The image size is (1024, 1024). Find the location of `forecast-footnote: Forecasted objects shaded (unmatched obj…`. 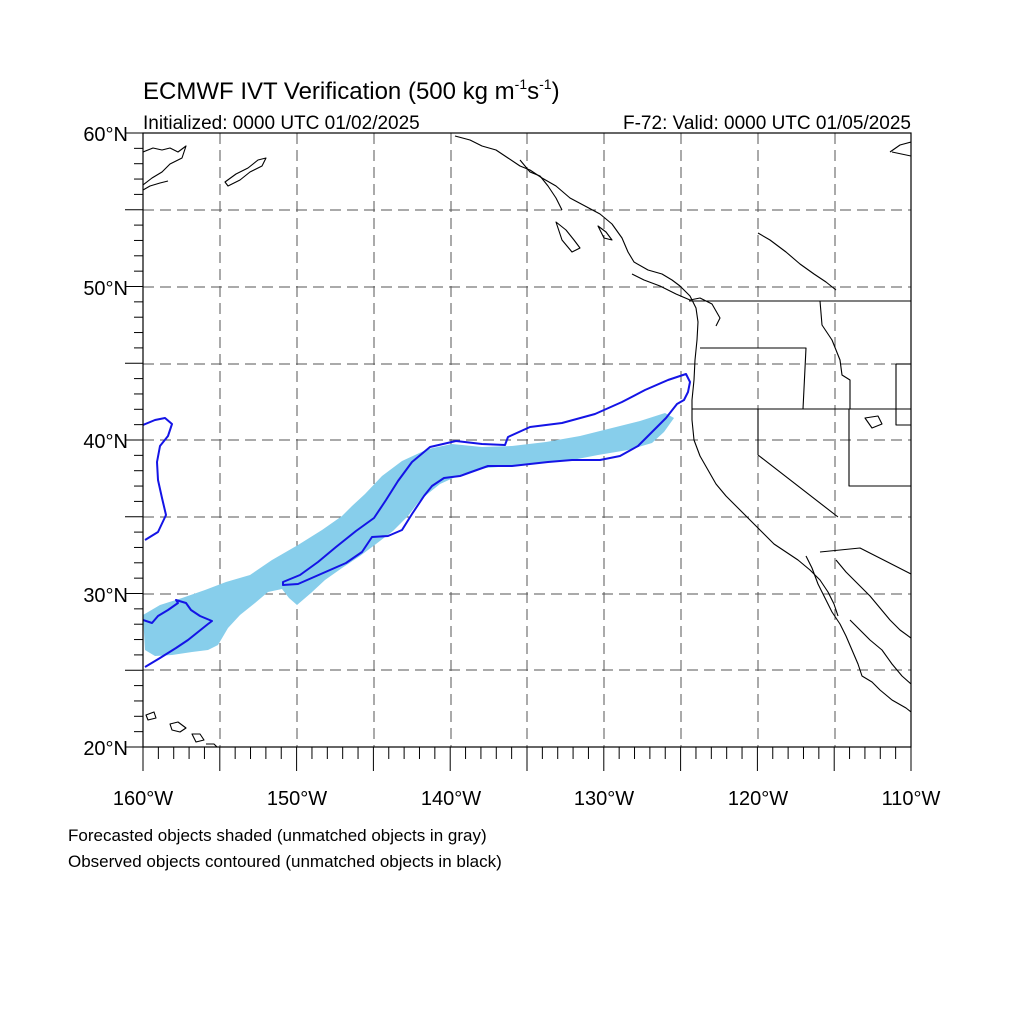

forecast-footnote: Forecasted objects shaded (unmatched obj… is located at coordinates (277, 835).